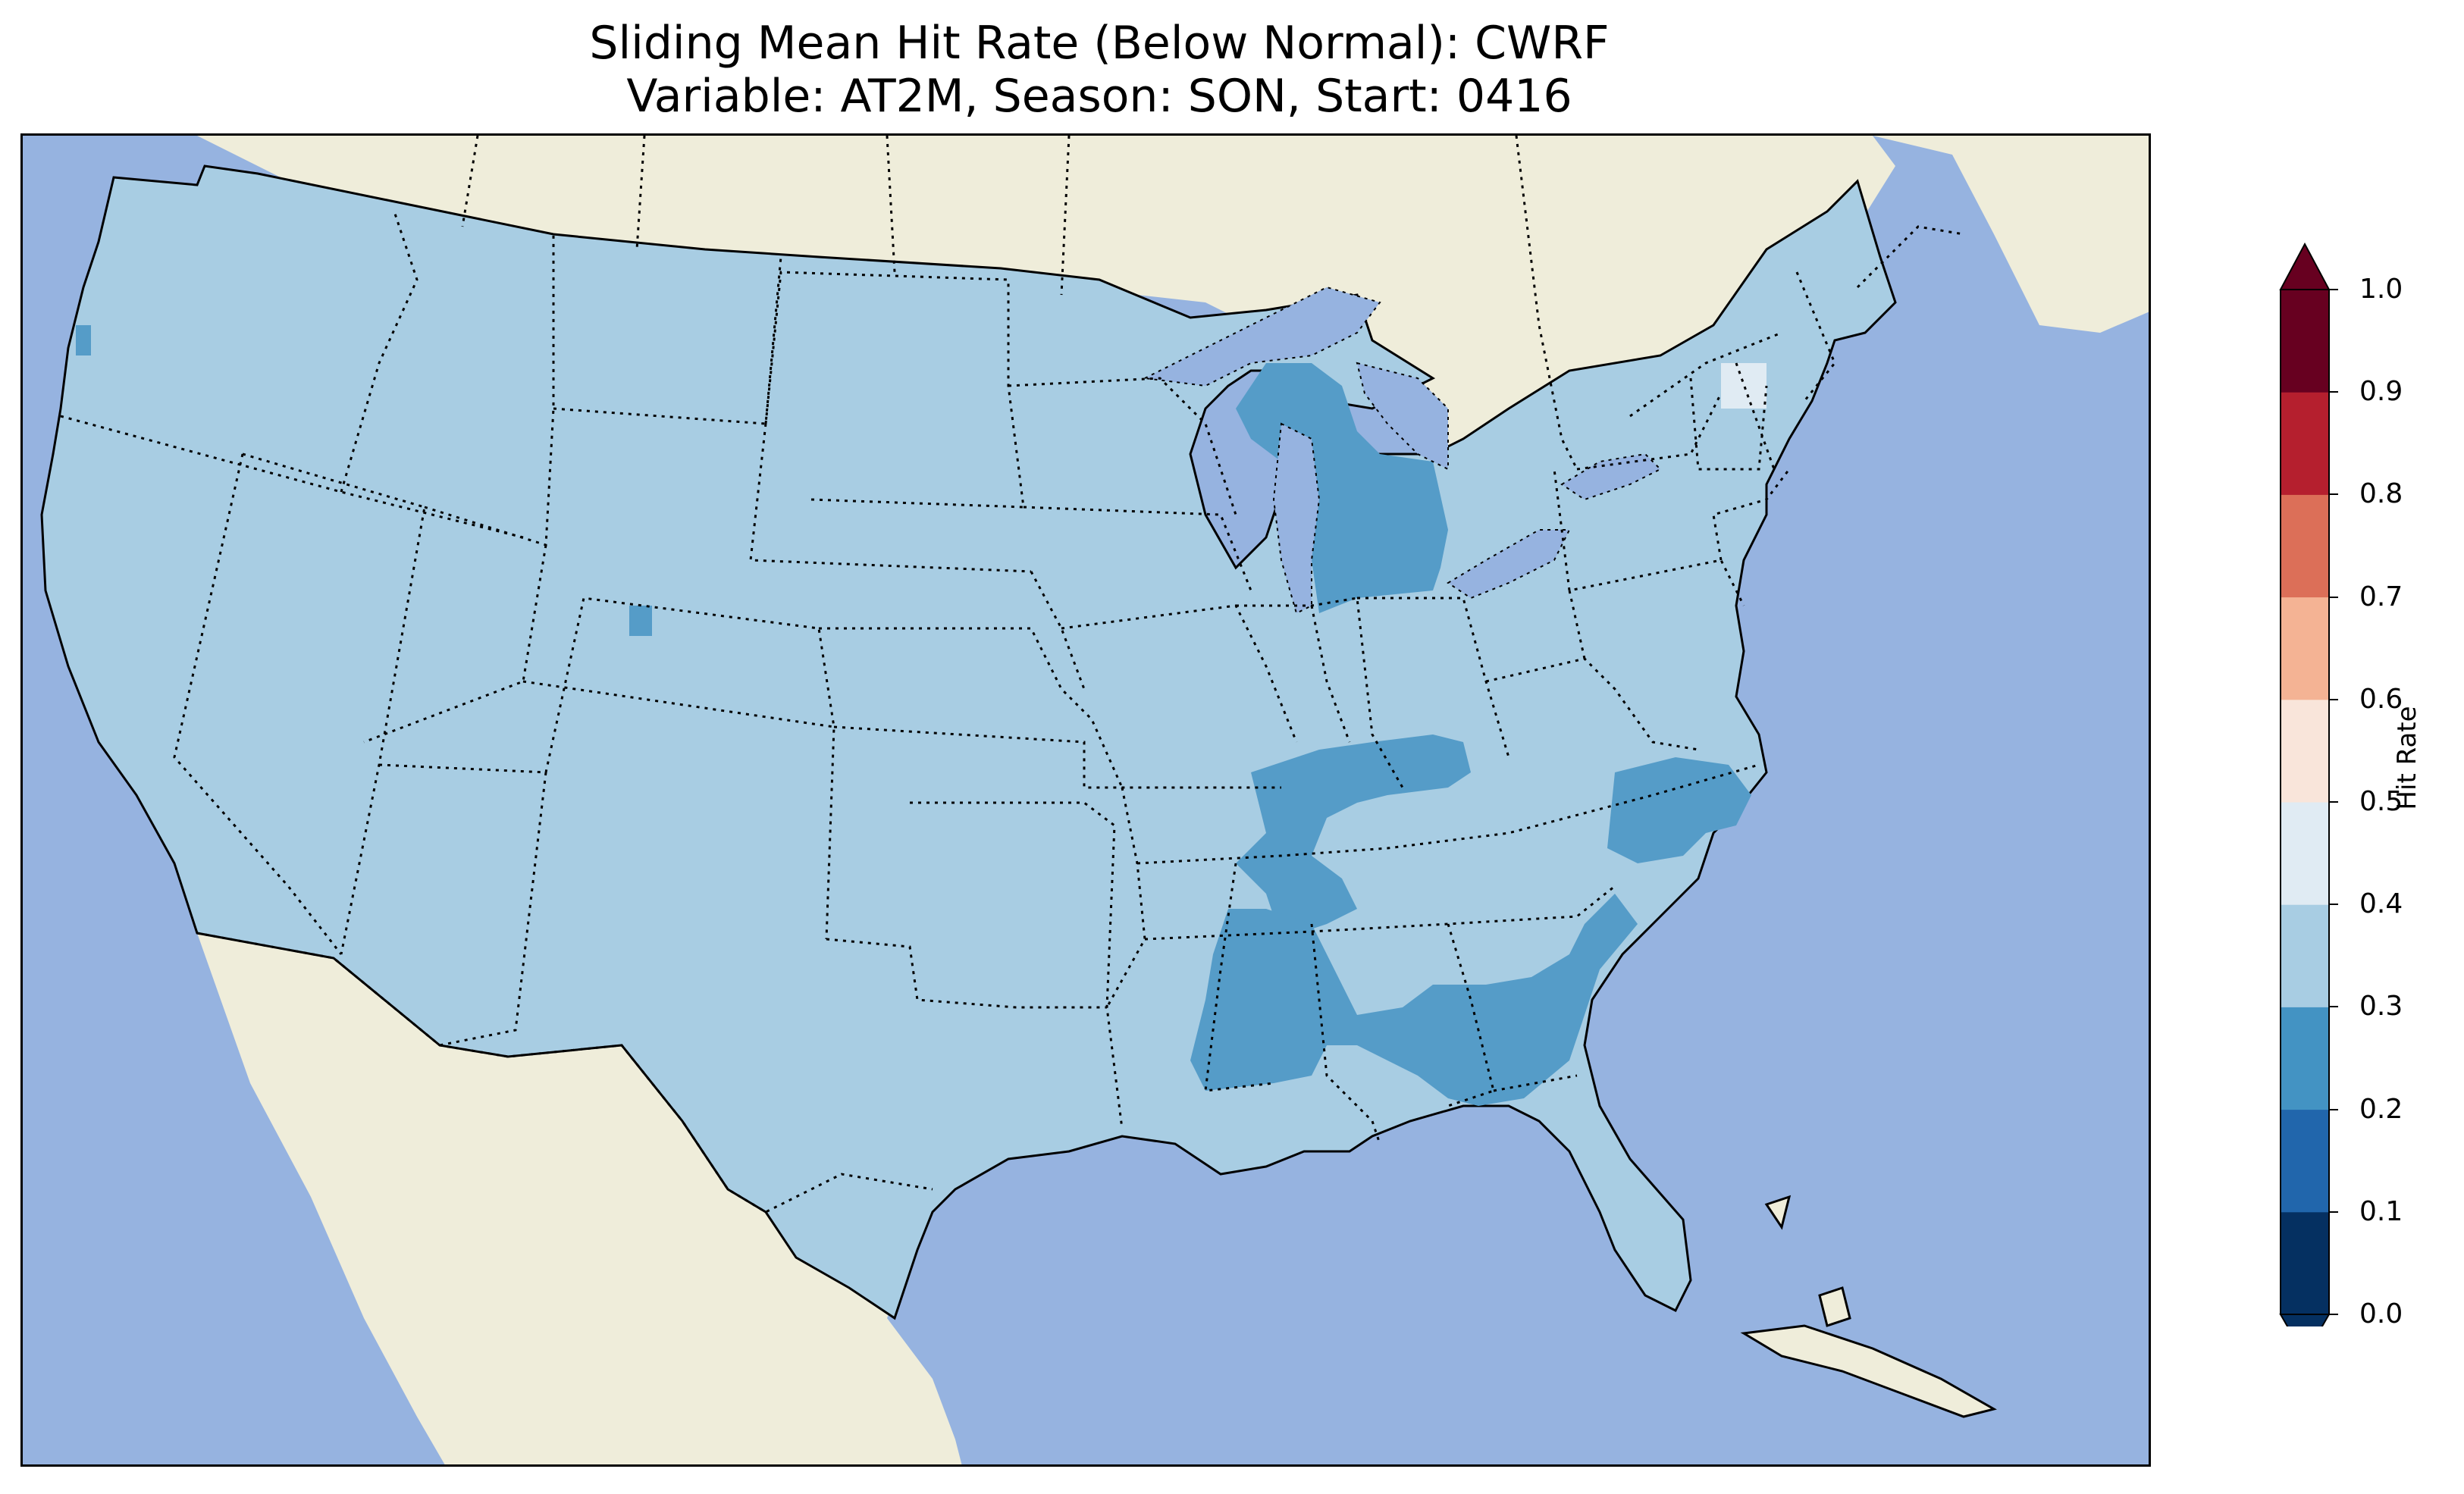  Describe the element at coordinates (1099, 96) in the screenshot. I see `chart-subtitle: Variable: AT2M, Season: SON, Start: 0416` at that location.